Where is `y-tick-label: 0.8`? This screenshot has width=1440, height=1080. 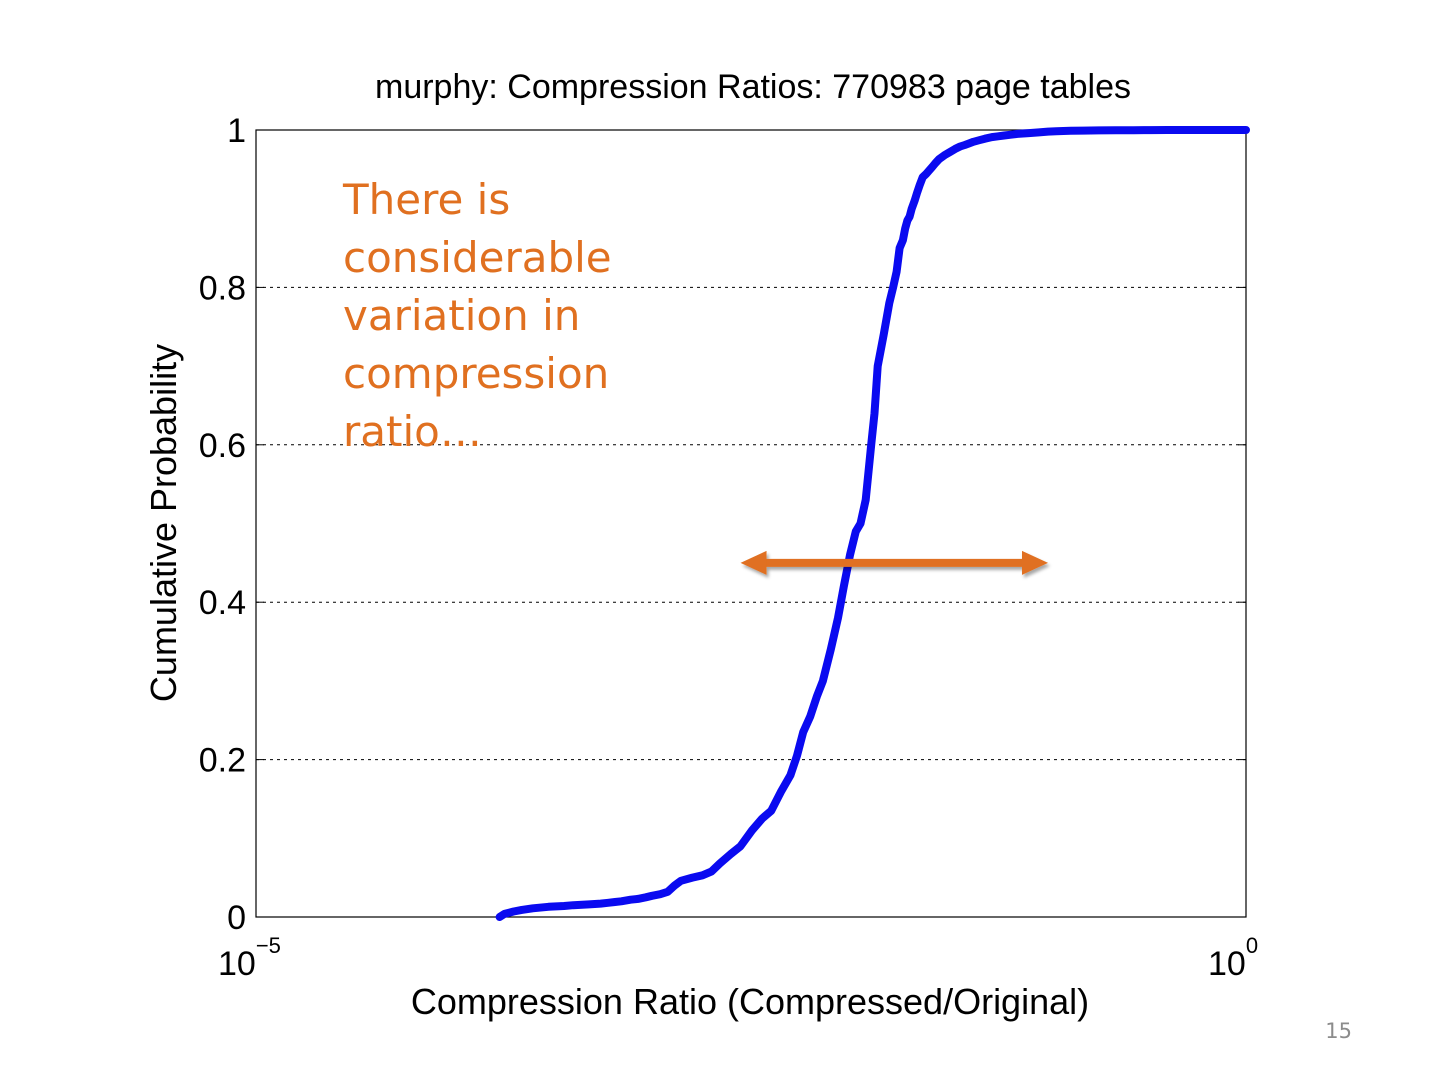
y-tick-label: 0.8 is located at coordinates (222, 288).